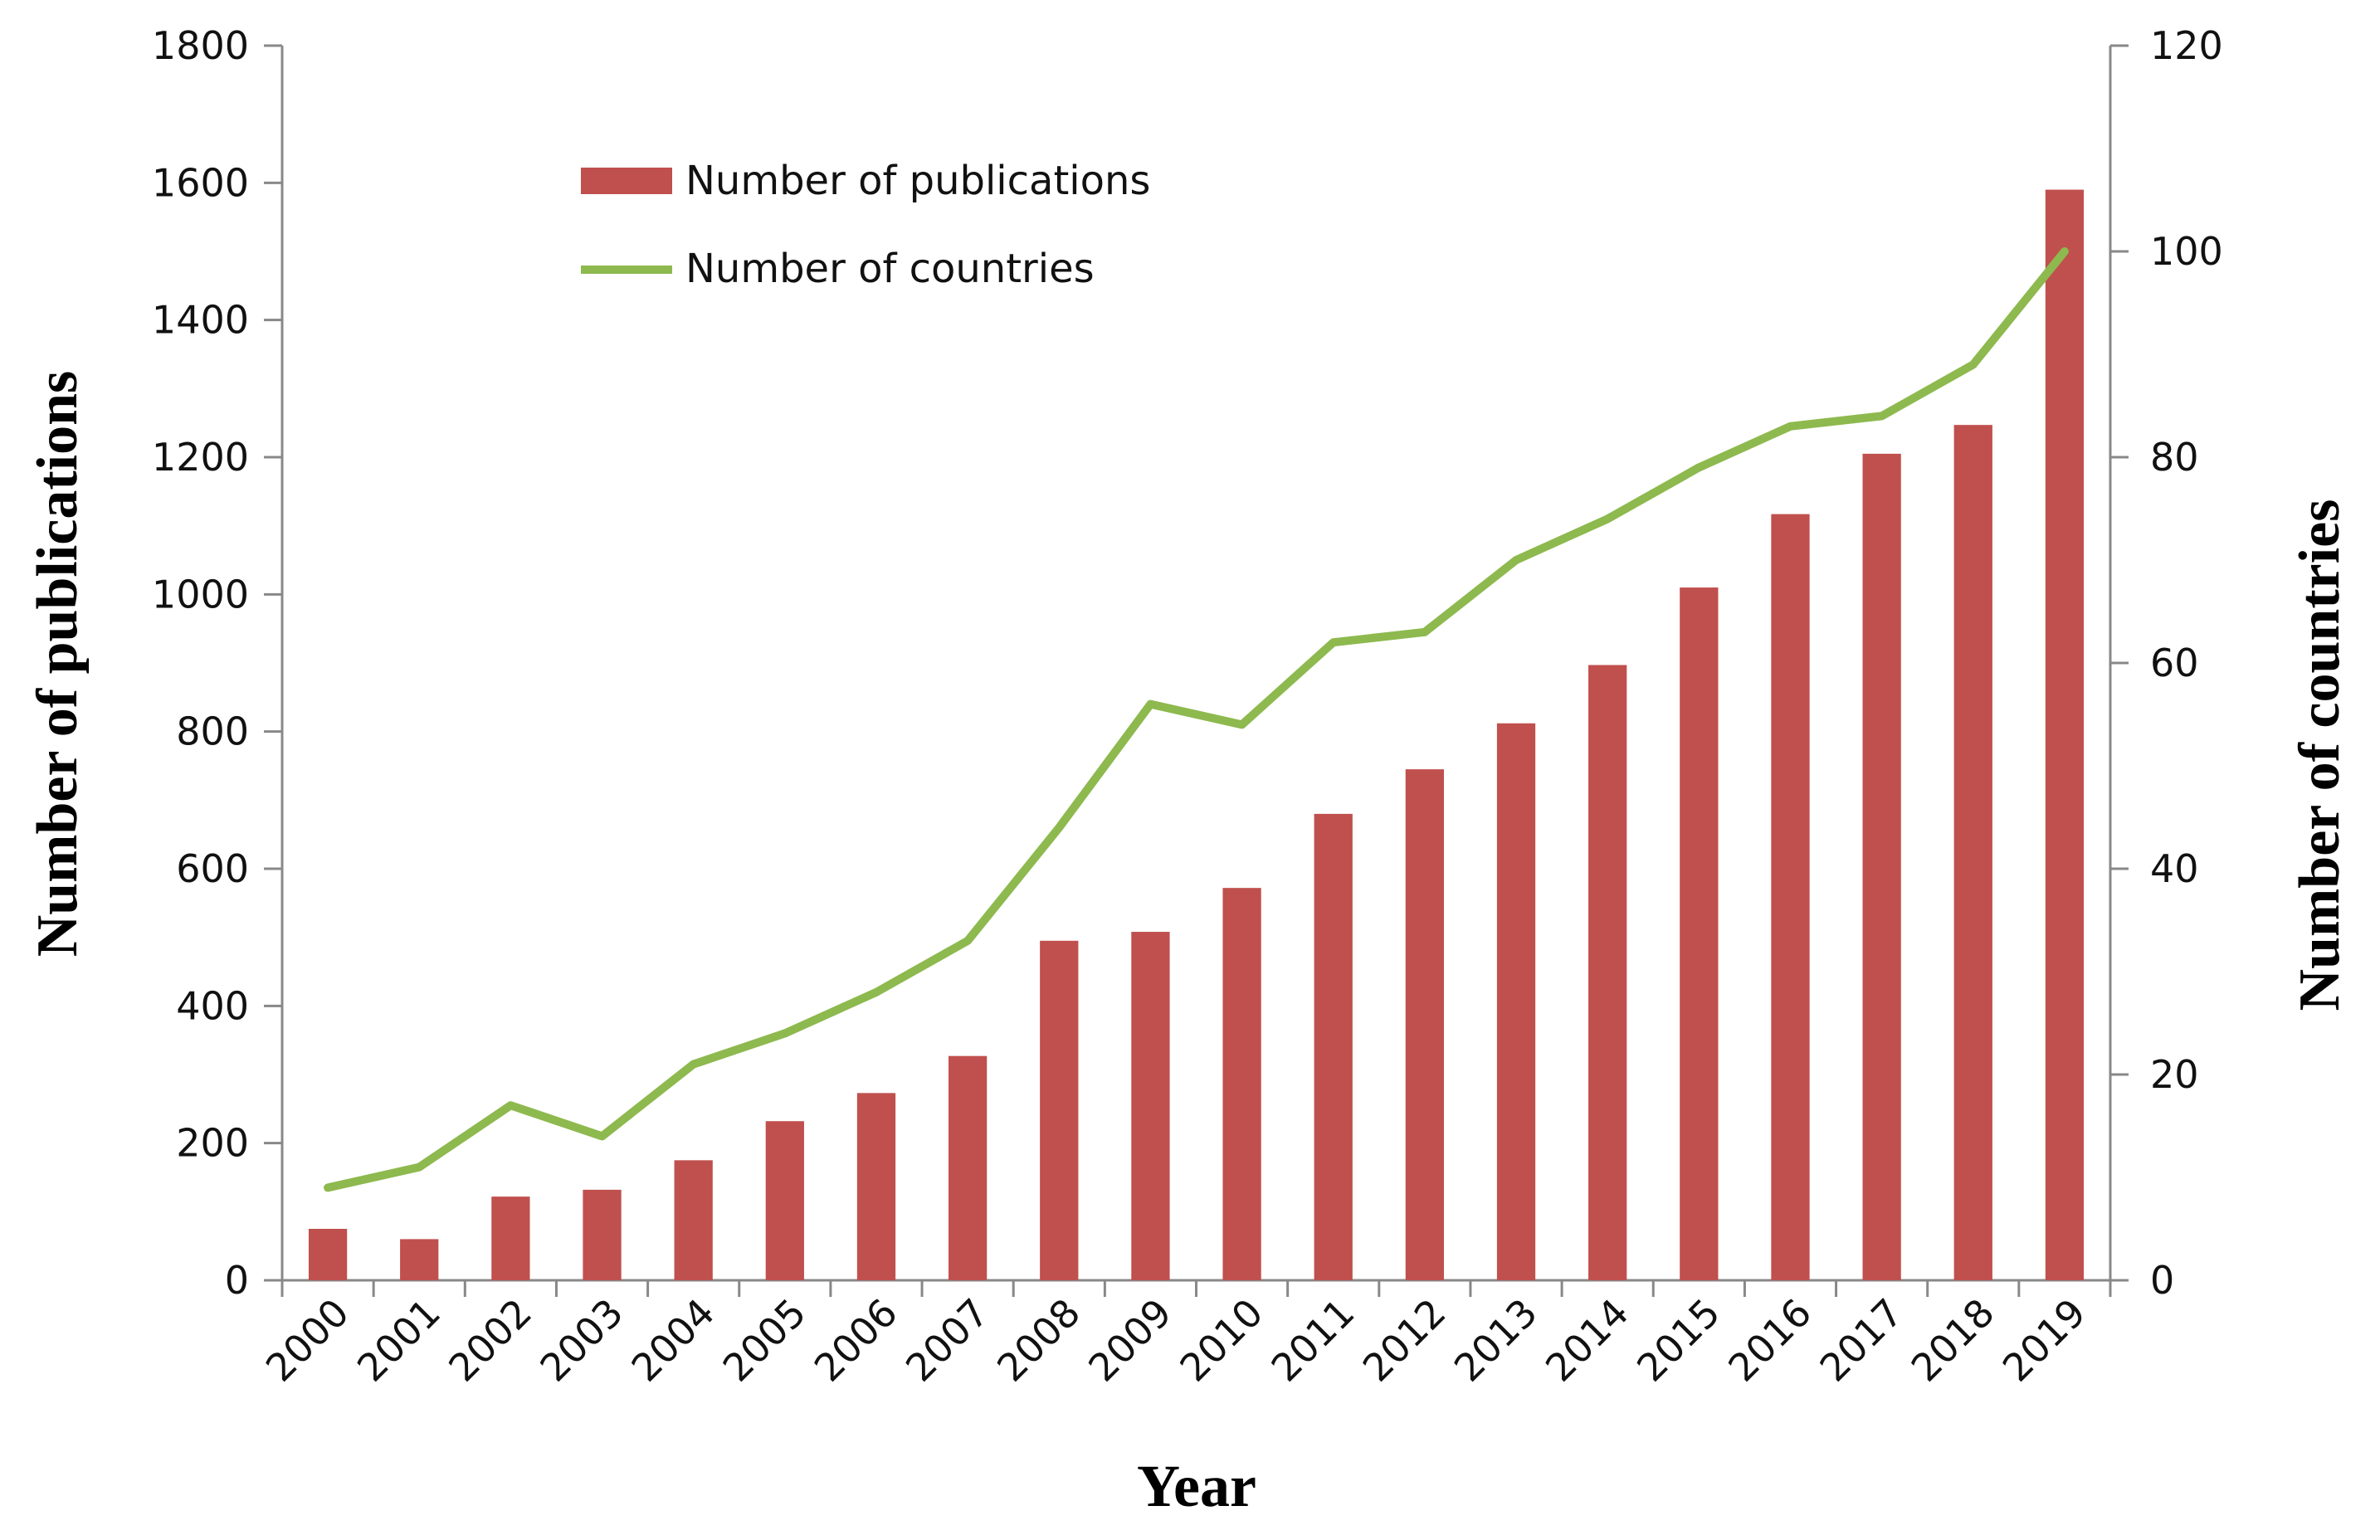  I want to click on x-tick-label: 2017, so click(1861, 1340).